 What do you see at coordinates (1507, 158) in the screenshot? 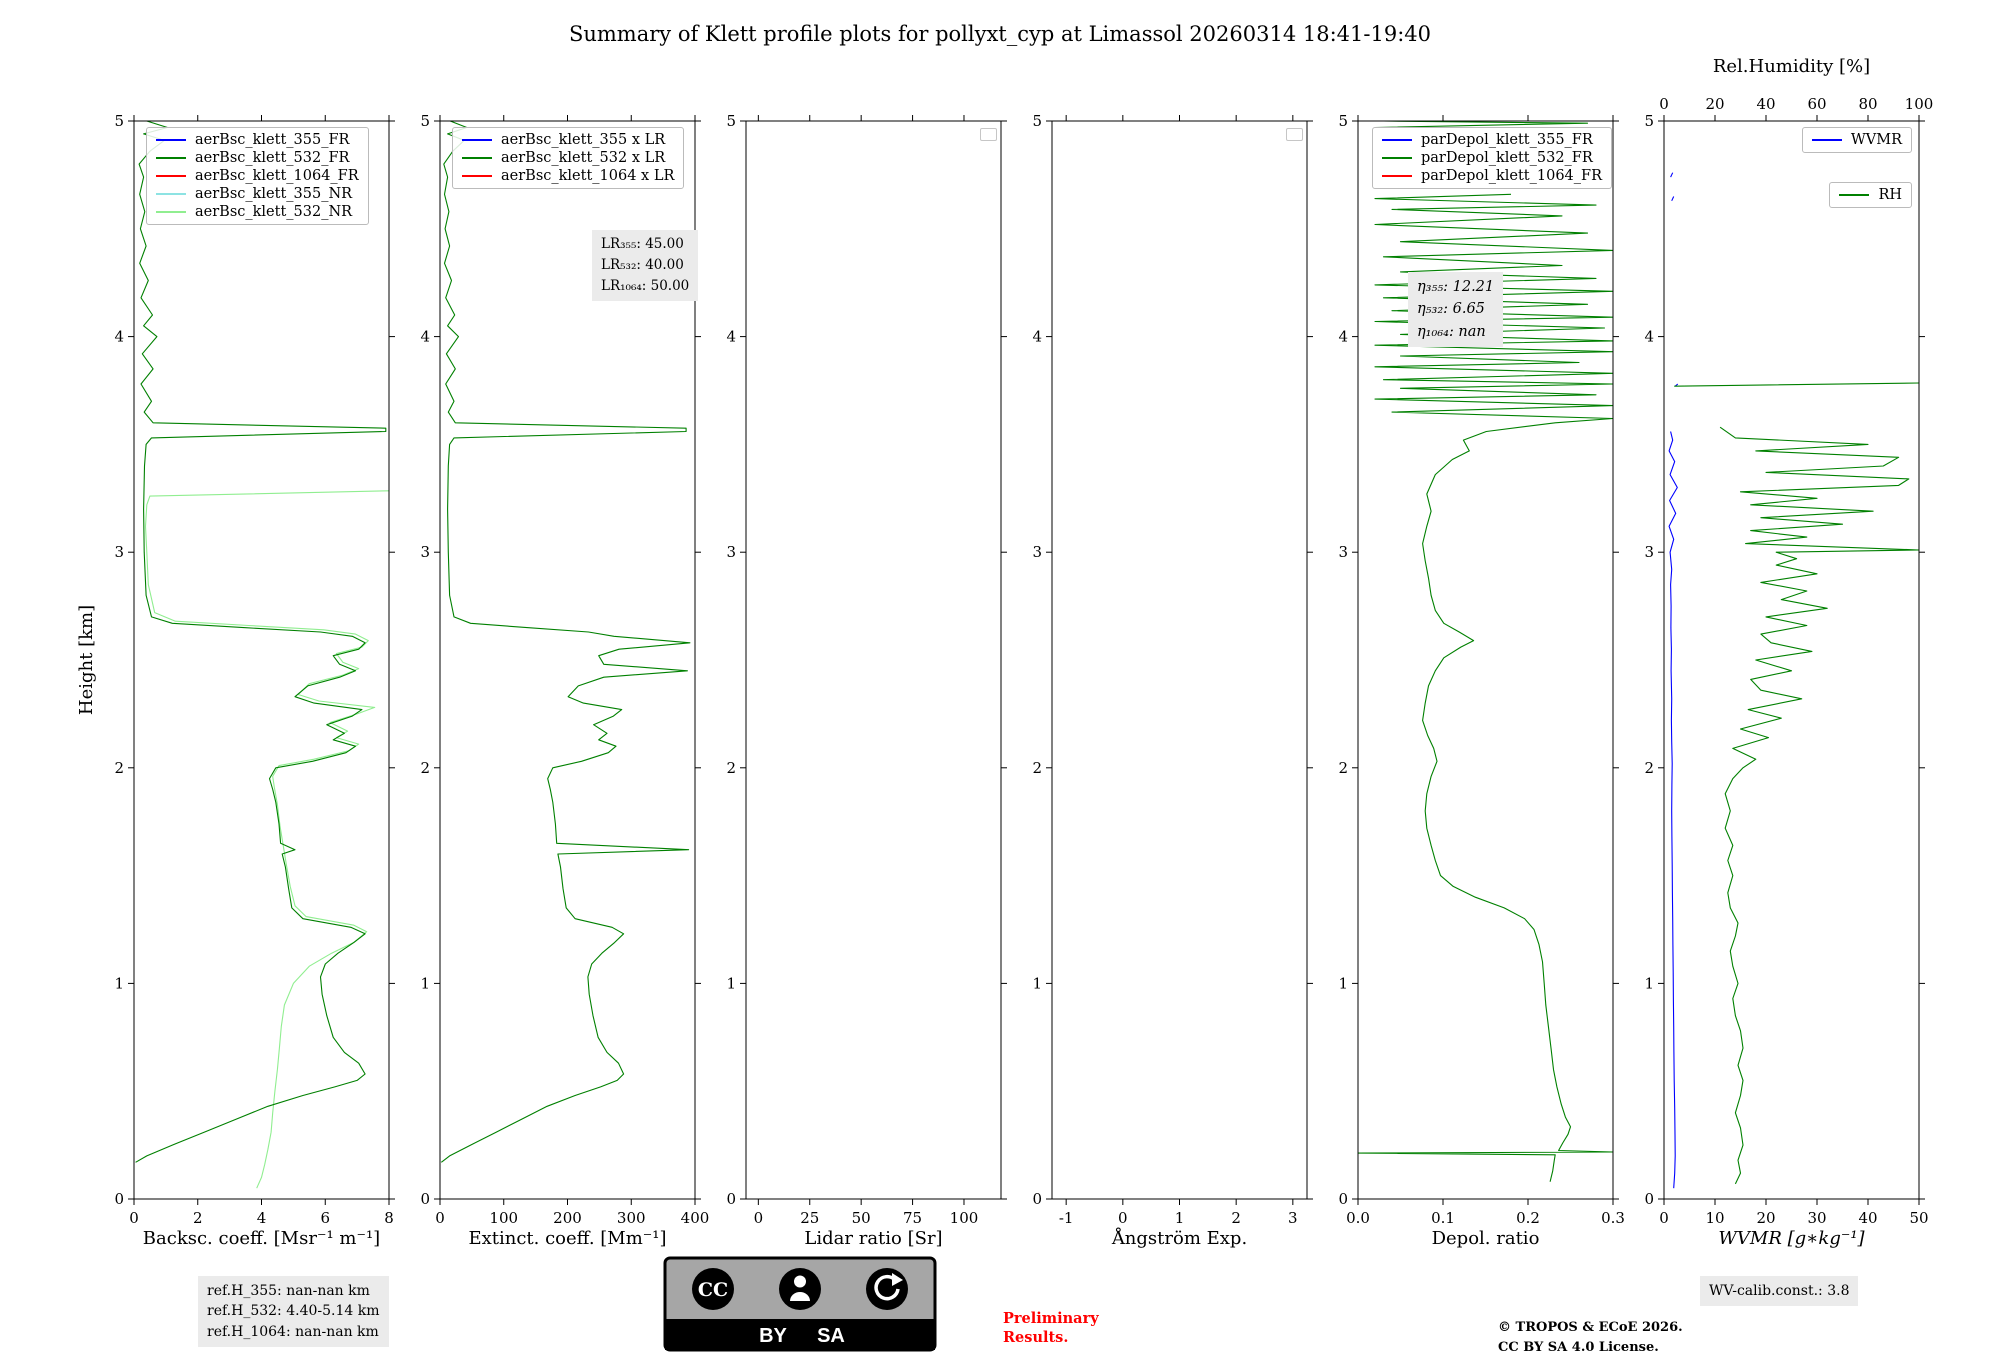
I see `legend-label: parDepol_klett_532_FR` at bounding box center [1507, 158].